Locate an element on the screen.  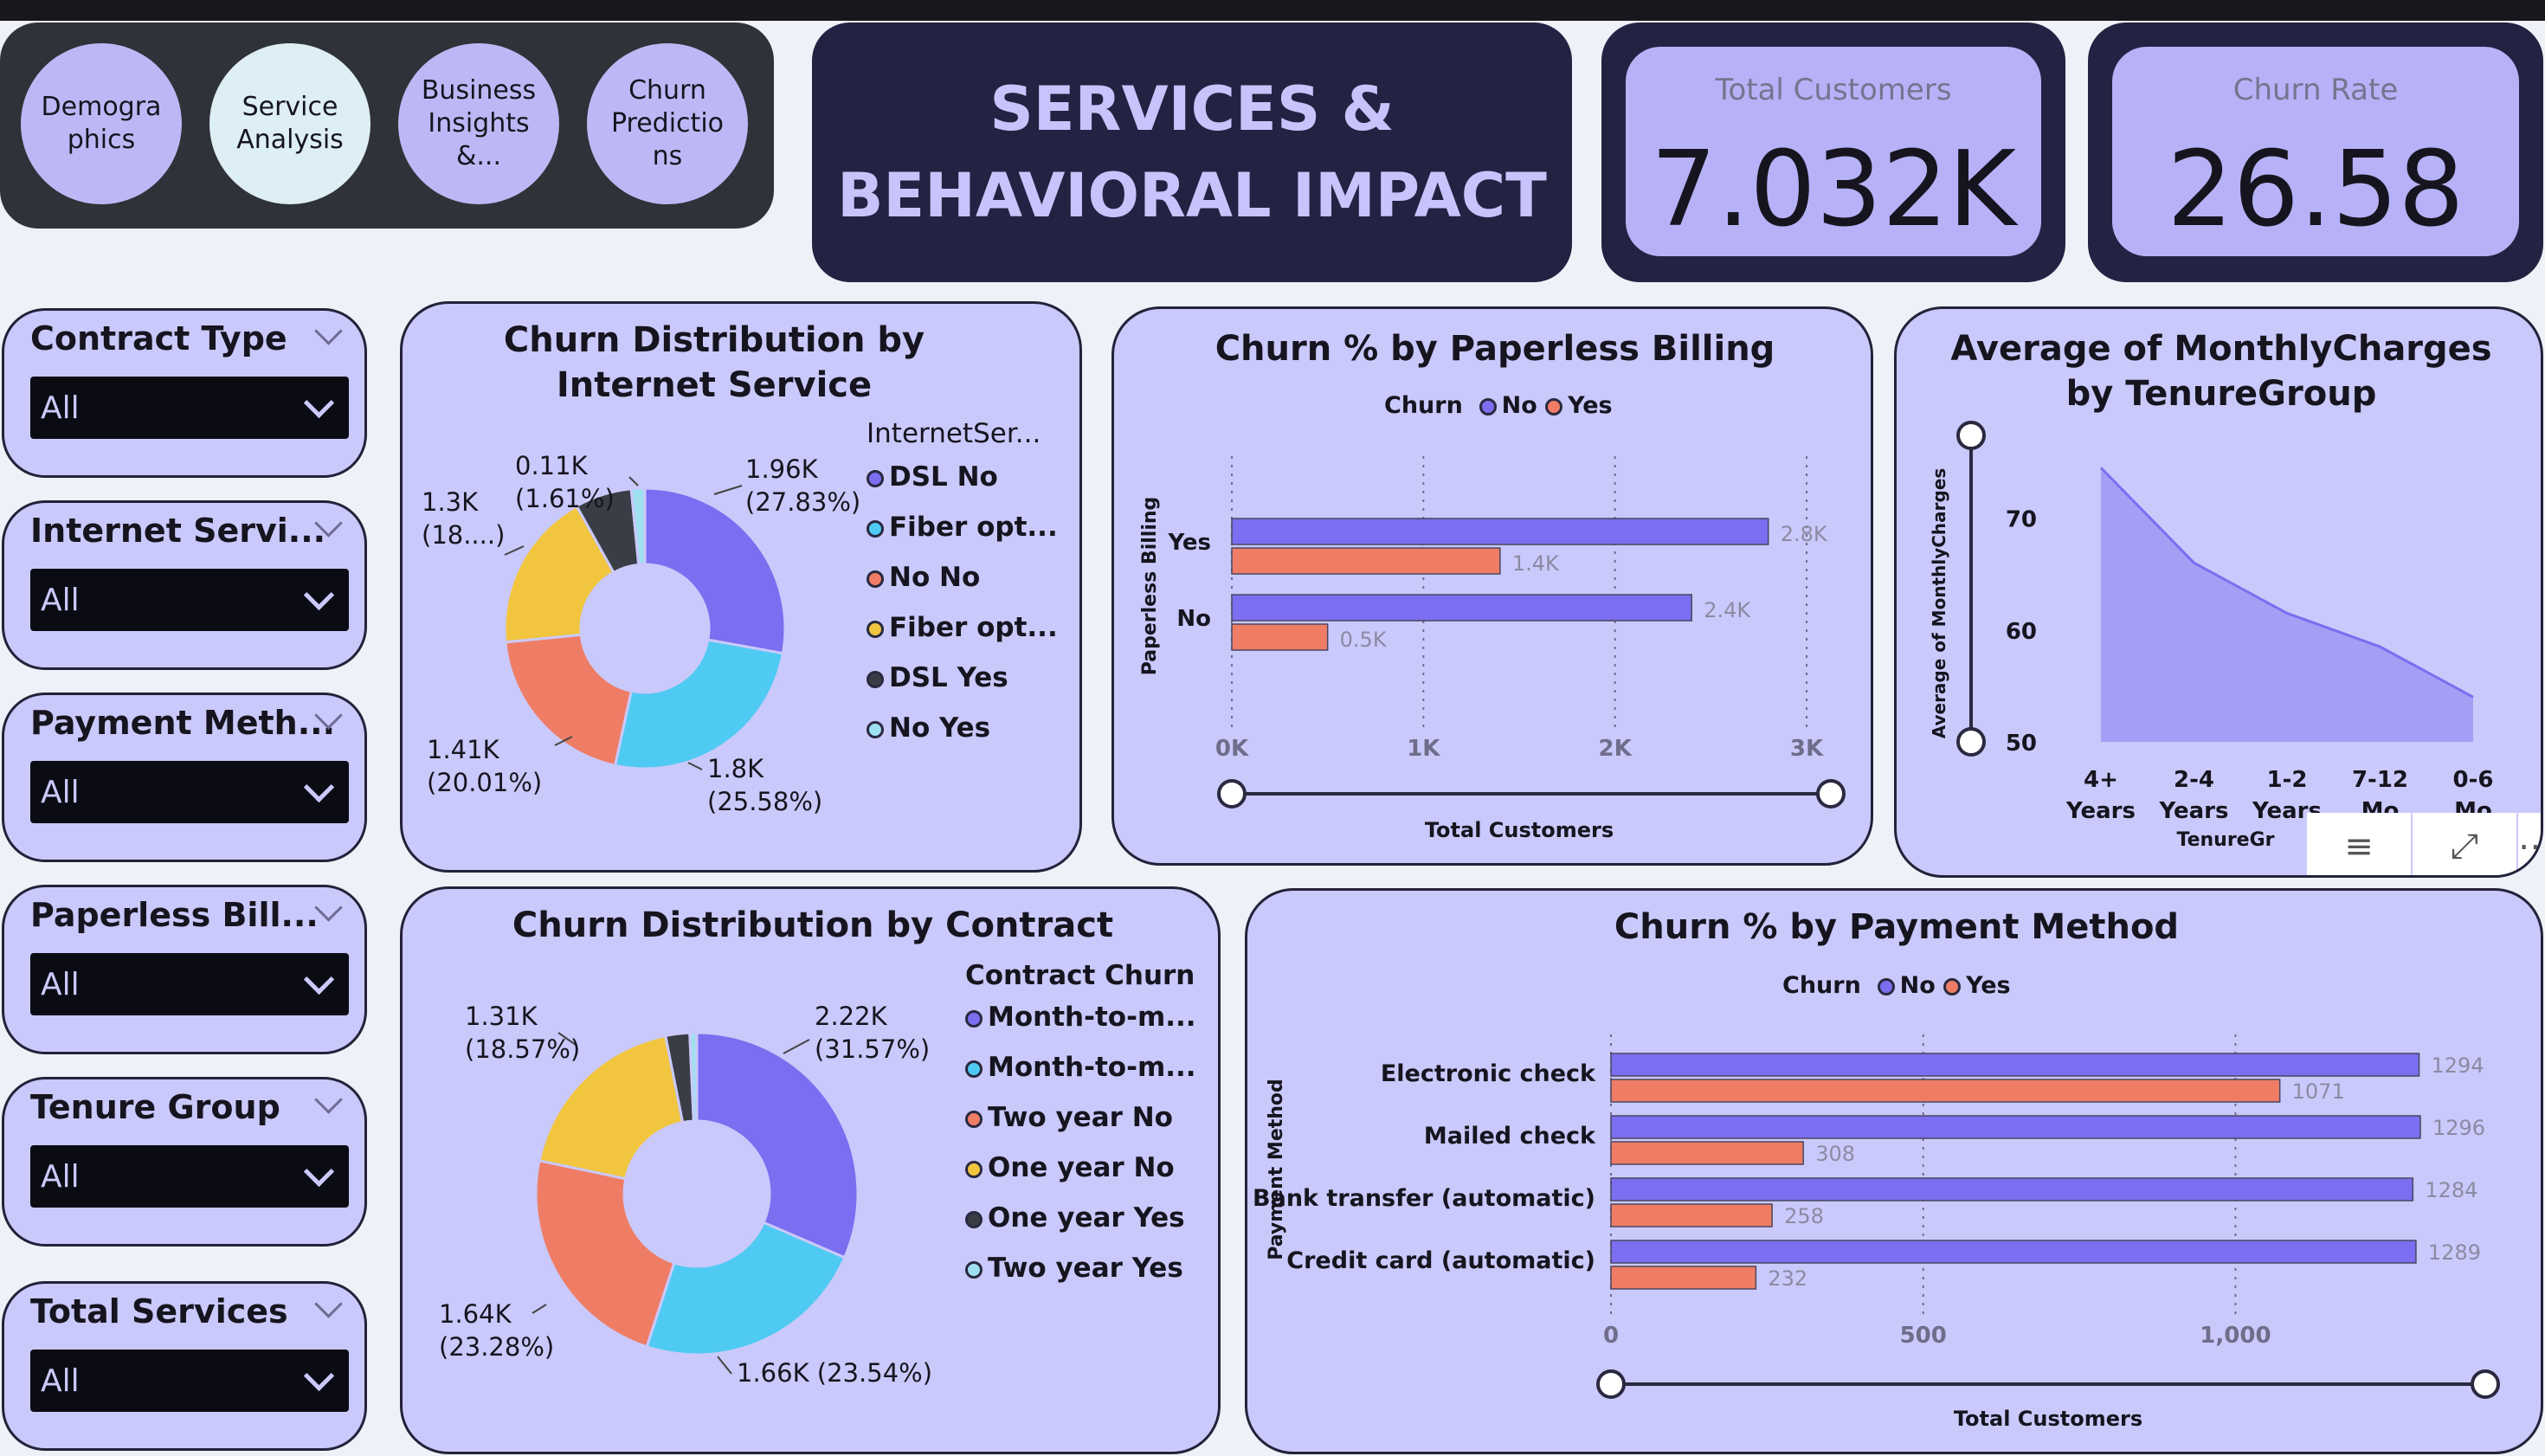
data-label-percent: (18....) is located at coordinates (464, 535).